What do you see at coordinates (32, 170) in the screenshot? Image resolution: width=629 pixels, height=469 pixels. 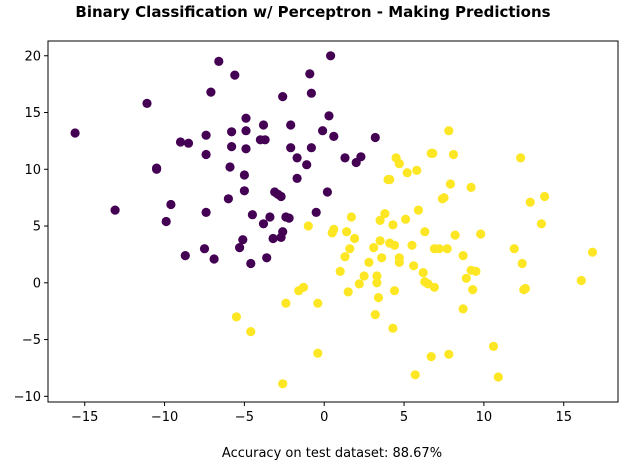 I see `y-tick-label: 10` at bounding box center [32, 170].